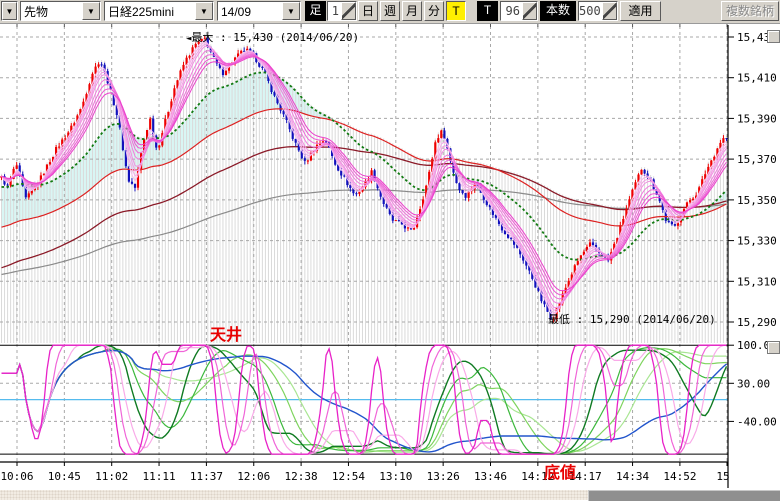  I want to click on instrument-type-combo: 先物 ▼, so click(60, 11).